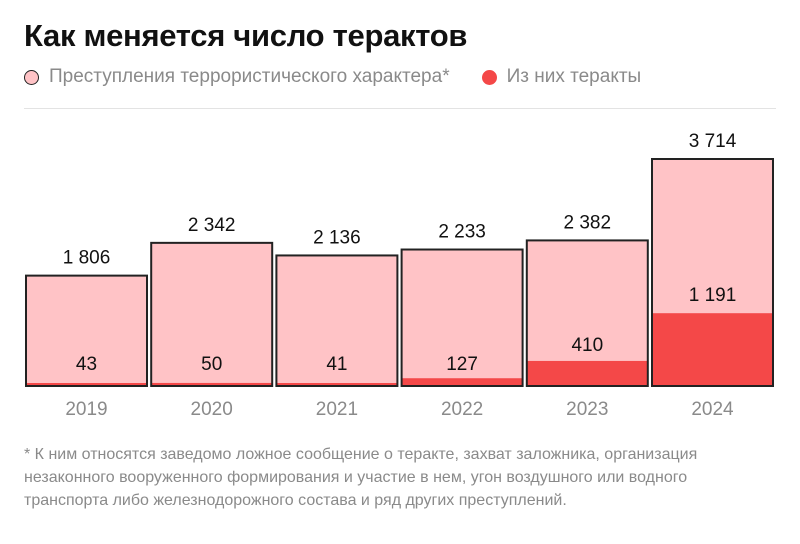  What do you see at coordinates (462, 232) in the screenshot?
I see `total-label-2022: 2 233` at bounding box center [462, 232].